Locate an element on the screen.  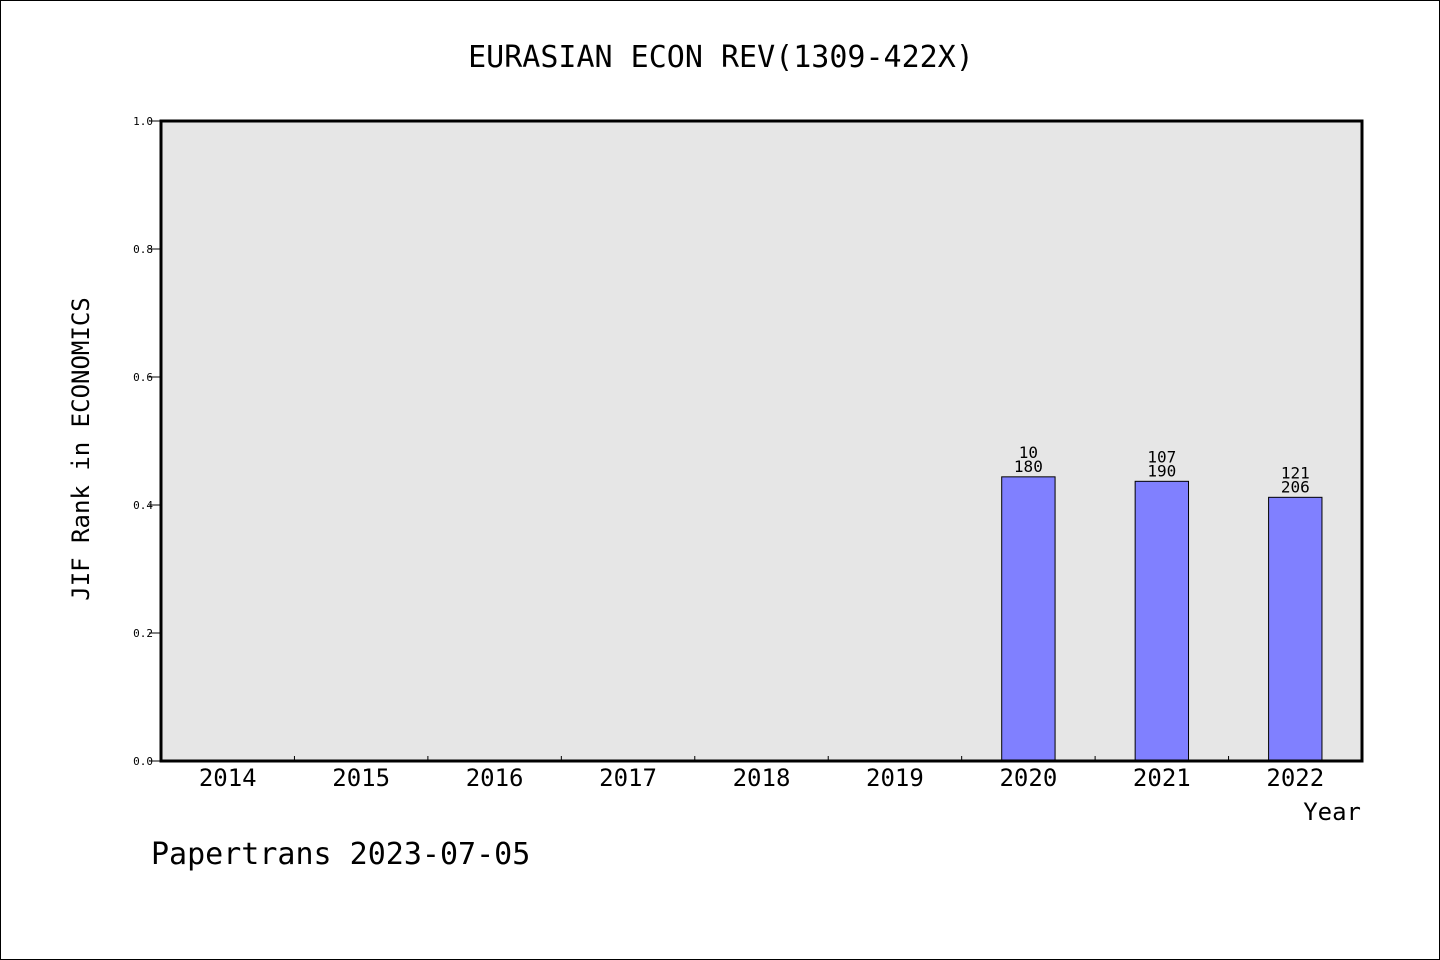
footer-credit: Papertrans 2023-07-05 is located at coordinates (340, 854).